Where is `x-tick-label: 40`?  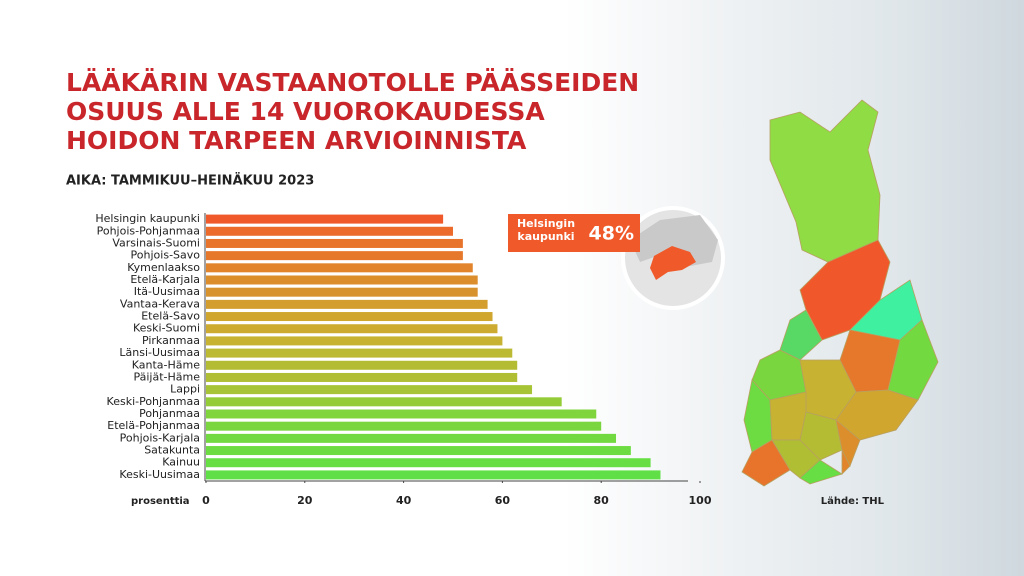
x-tick-label: 40 is located at coordinates (404, 500).